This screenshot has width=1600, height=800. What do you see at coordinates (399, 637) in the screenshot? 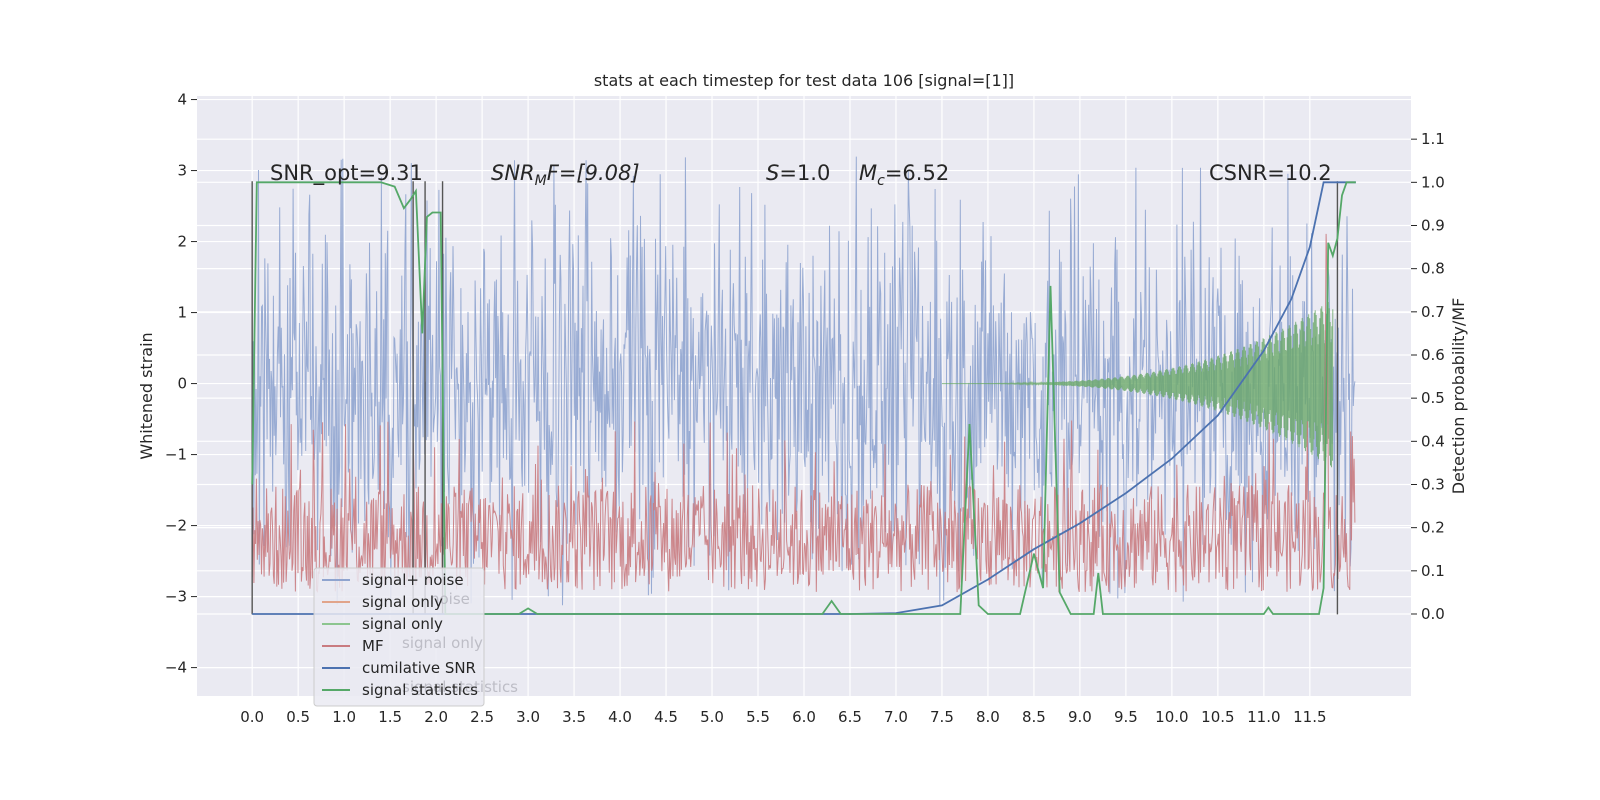
I see `legend-box` at bounding box center [399, 637].